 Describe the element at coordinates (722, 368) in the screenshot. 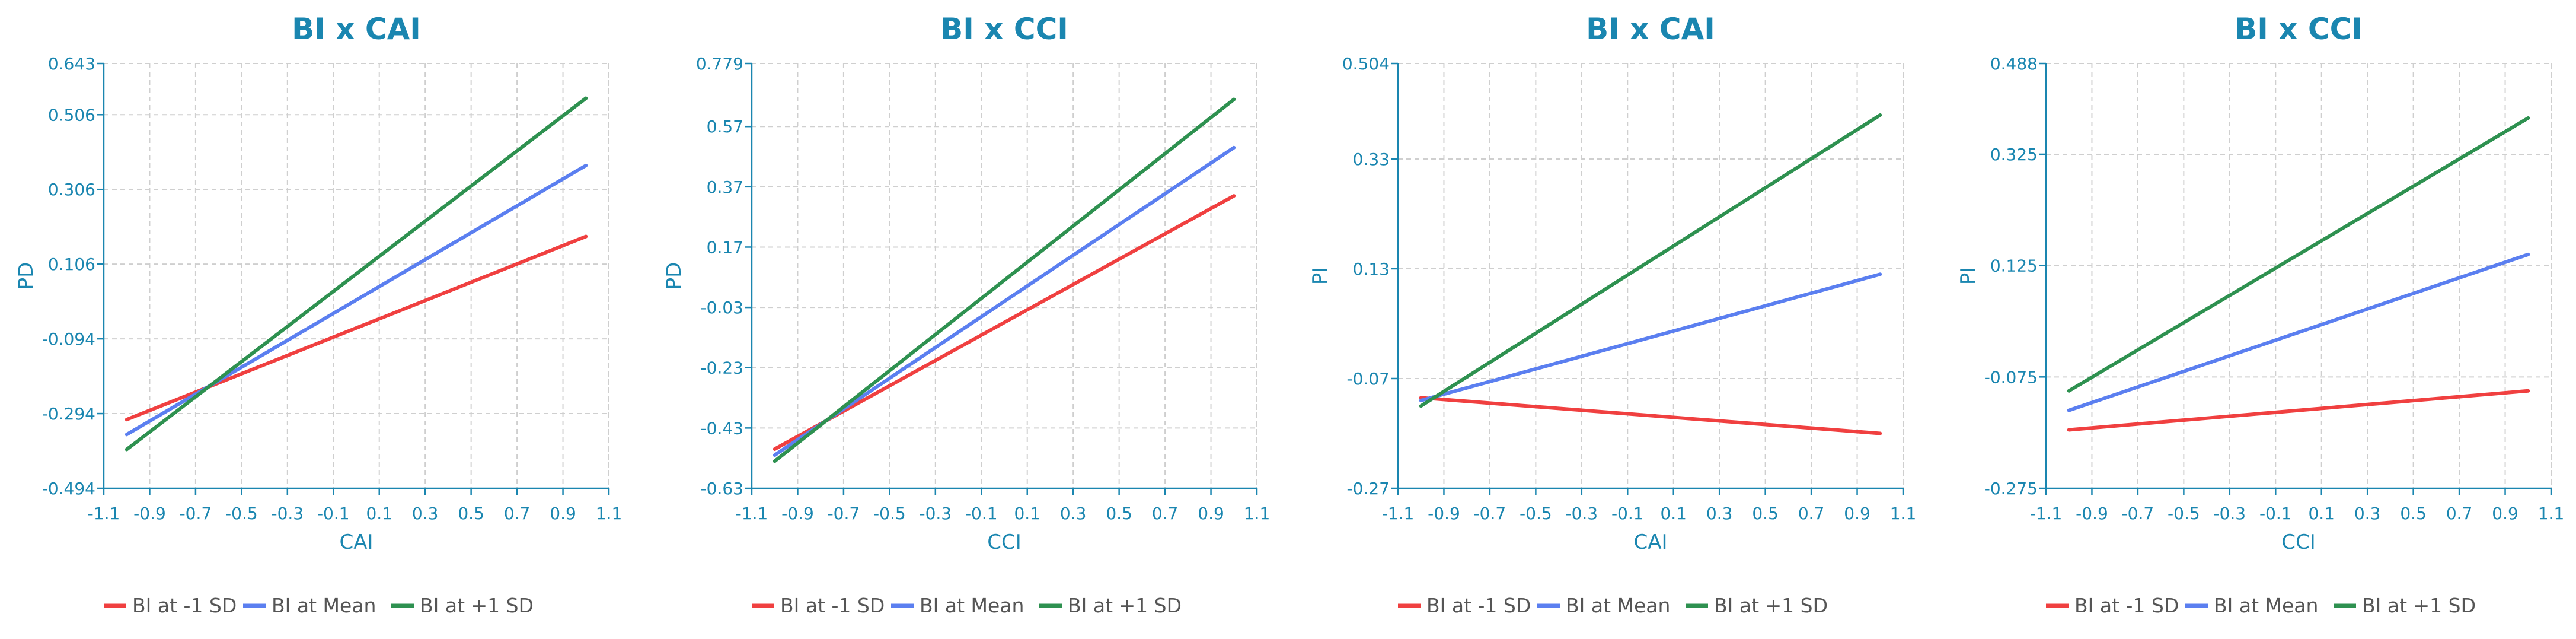

I see `y-tick-label: -0.23` at that location.